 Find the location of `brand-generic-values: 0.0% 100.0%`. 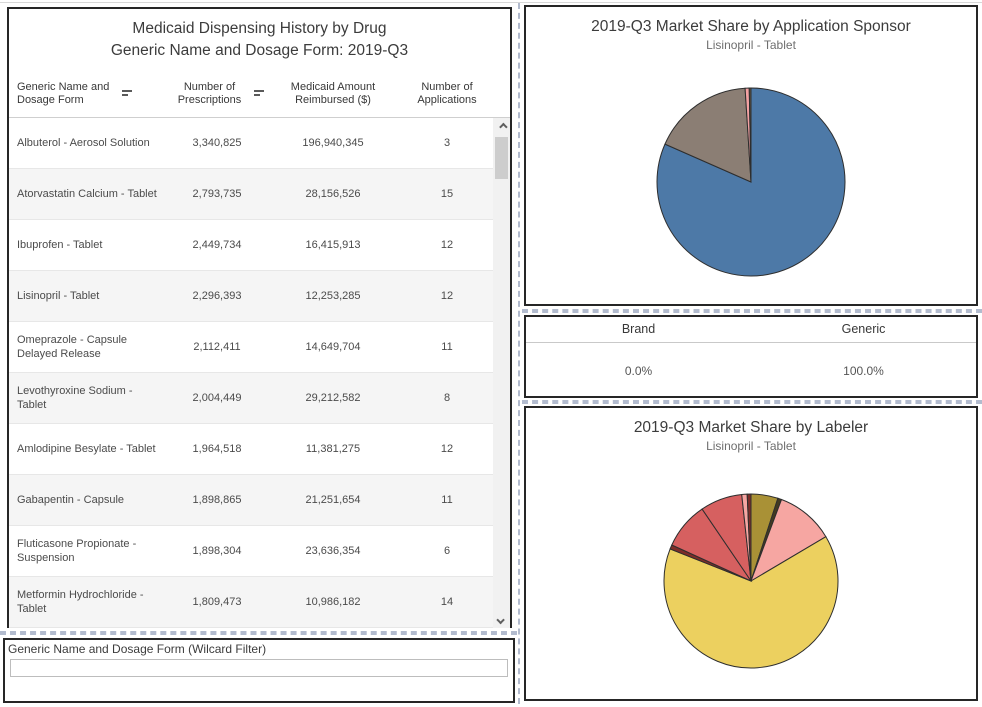

brand-generic-values: 0.0% 100.0% is located at coordinates (751, 360).